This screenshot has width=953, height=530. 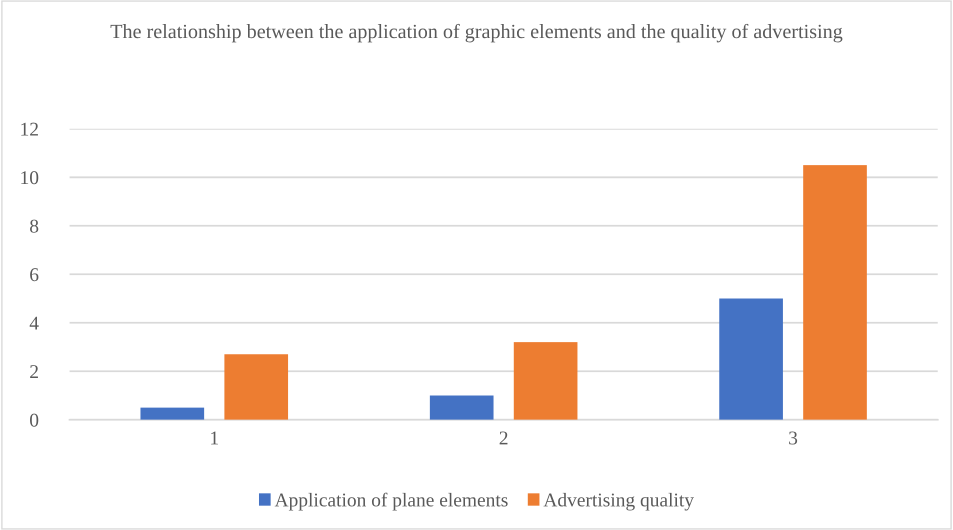 I want to click on y-tick-label: 6, so click(x=34, y=275).